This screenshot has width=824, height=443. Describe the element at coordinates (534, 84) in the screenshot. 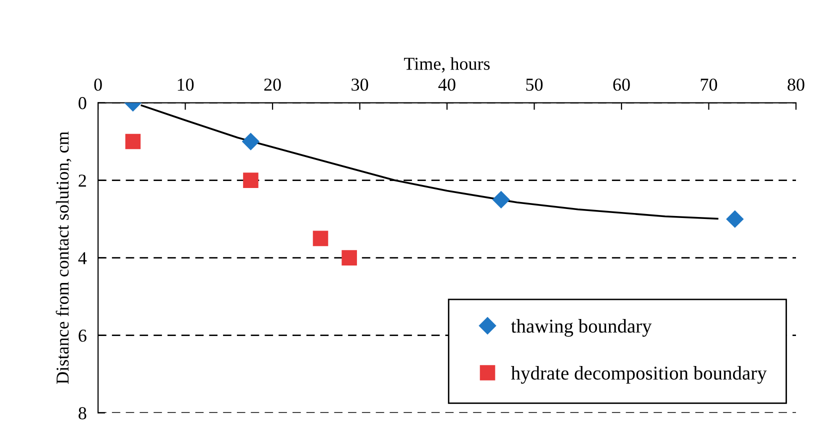

I see `x-tick-label: 50` at that location.